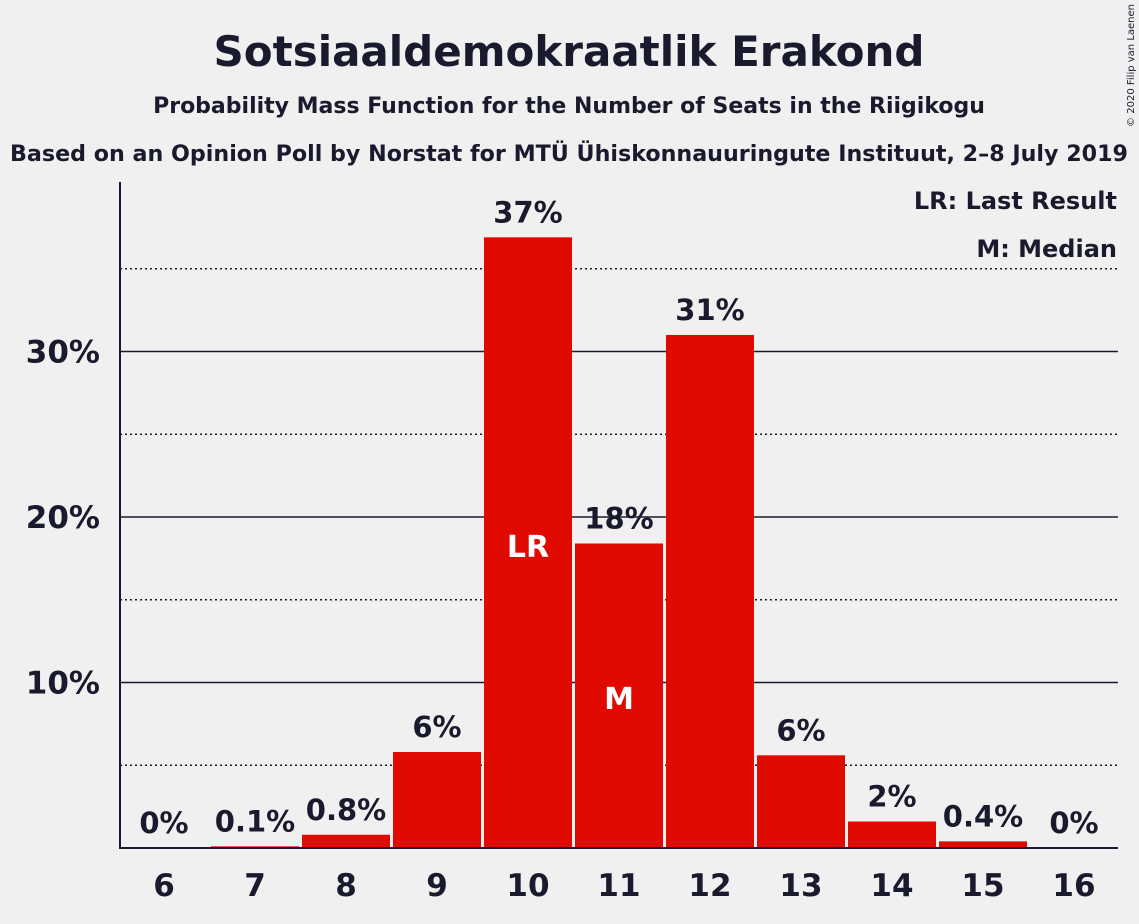  Describe the element at coordinates (1015, 201) in the screenshot. I see `legend-last-result: LR: Last Result` at that location.